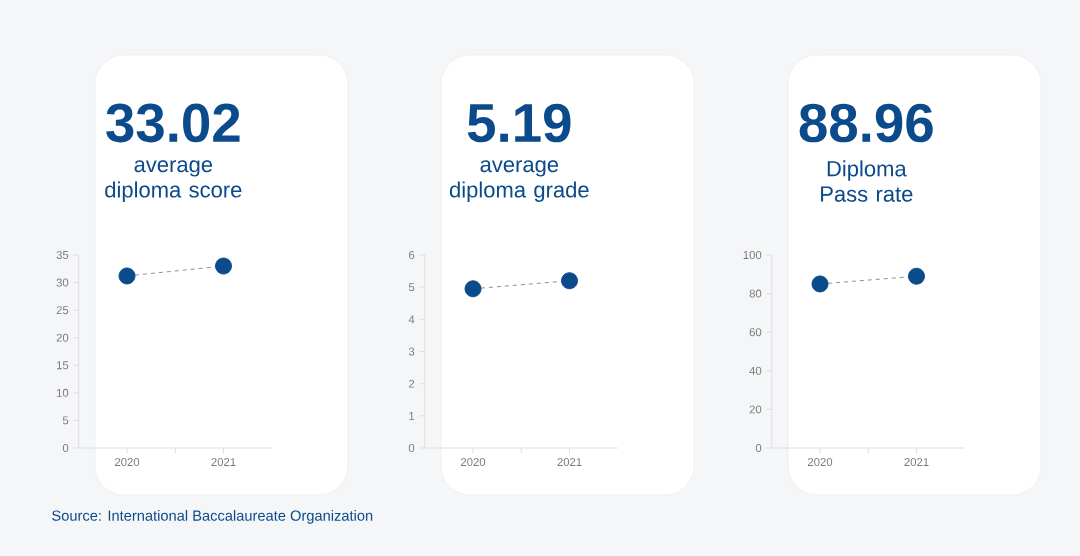 This screenshot has height=556, width=1080. What do you see at coordinates (411, 319) in the screenshot?
I see `y-tick-label: 4` at bounding box center [411, 319].